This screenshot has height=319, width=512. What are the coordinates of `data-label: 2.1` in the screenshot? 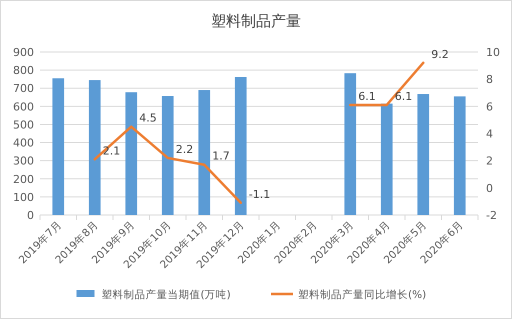 It's located at (111, 151).